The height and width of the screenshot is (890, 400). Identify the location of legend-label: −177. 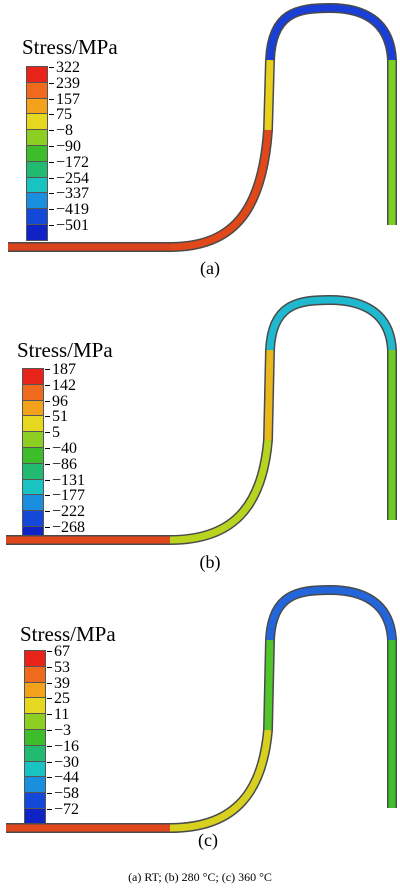
(69, 496).